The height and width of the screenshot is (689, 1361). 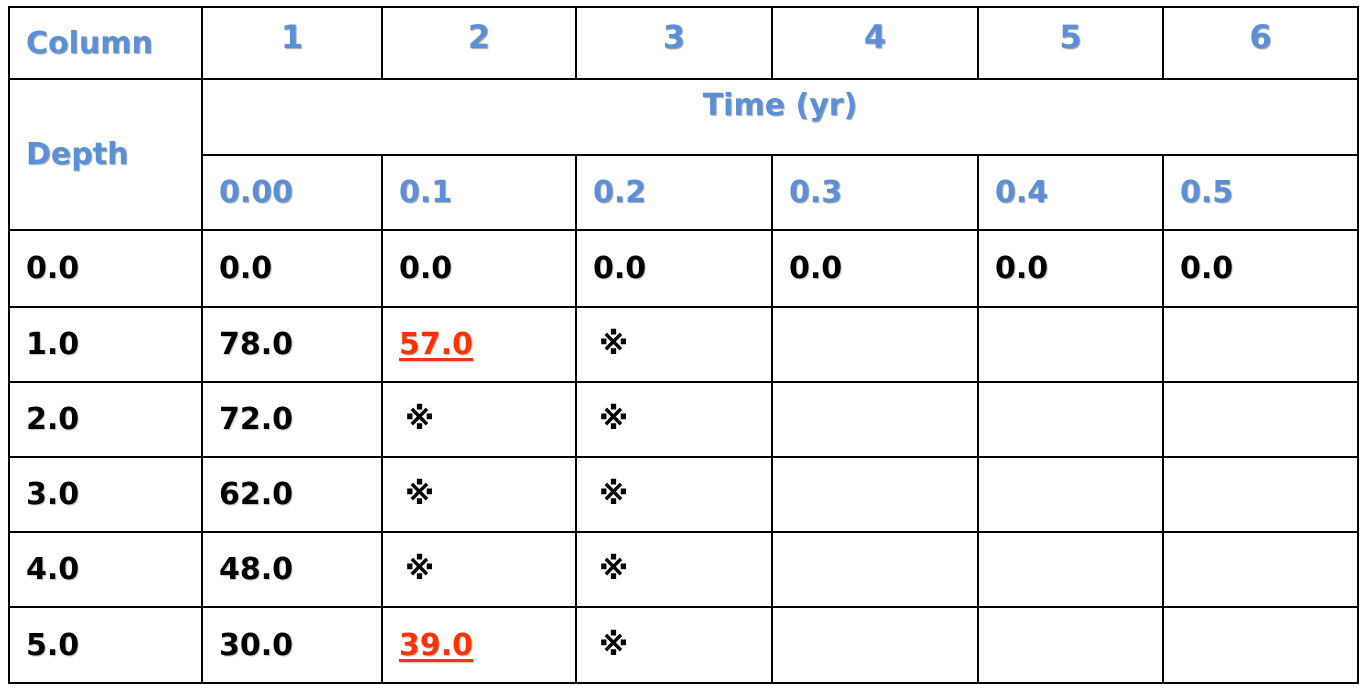 What do you see at coordinates (436, 344) in the screenshot?
I see `highlighted-value: 57.0` at bounding box center [436, 344].